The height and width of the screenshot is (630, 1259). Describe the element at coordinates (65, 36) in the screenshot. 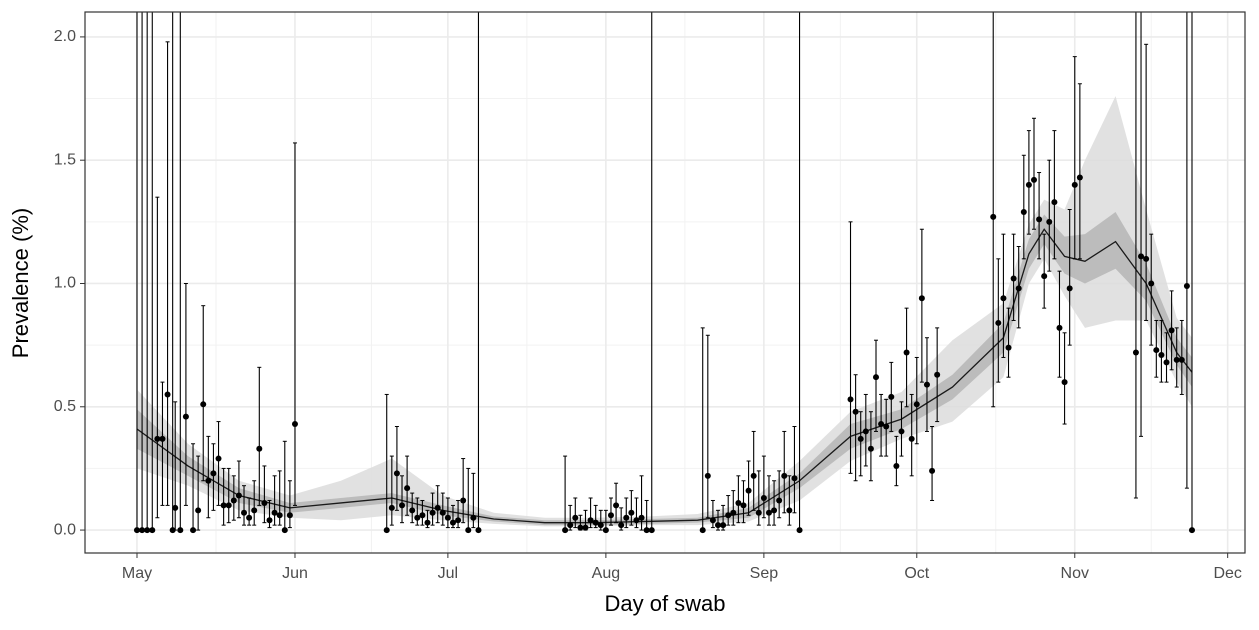

I see `y-tick-label: 2.0` at that location.